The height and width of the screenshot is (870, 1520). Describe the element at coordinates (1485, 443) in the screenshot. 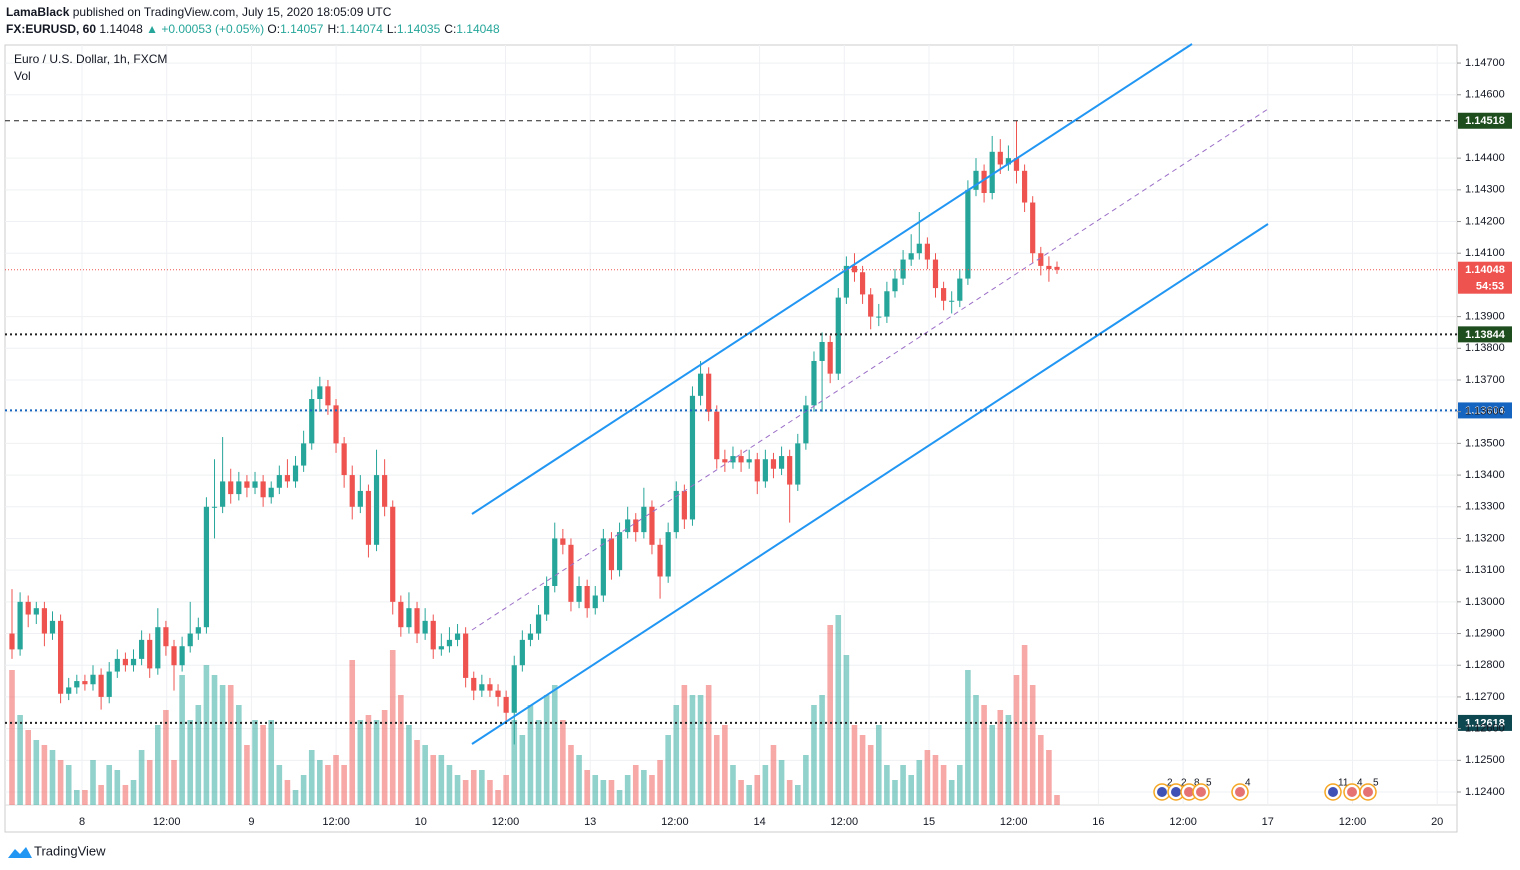

I see `y-tick-label: 1.13500` at that location.